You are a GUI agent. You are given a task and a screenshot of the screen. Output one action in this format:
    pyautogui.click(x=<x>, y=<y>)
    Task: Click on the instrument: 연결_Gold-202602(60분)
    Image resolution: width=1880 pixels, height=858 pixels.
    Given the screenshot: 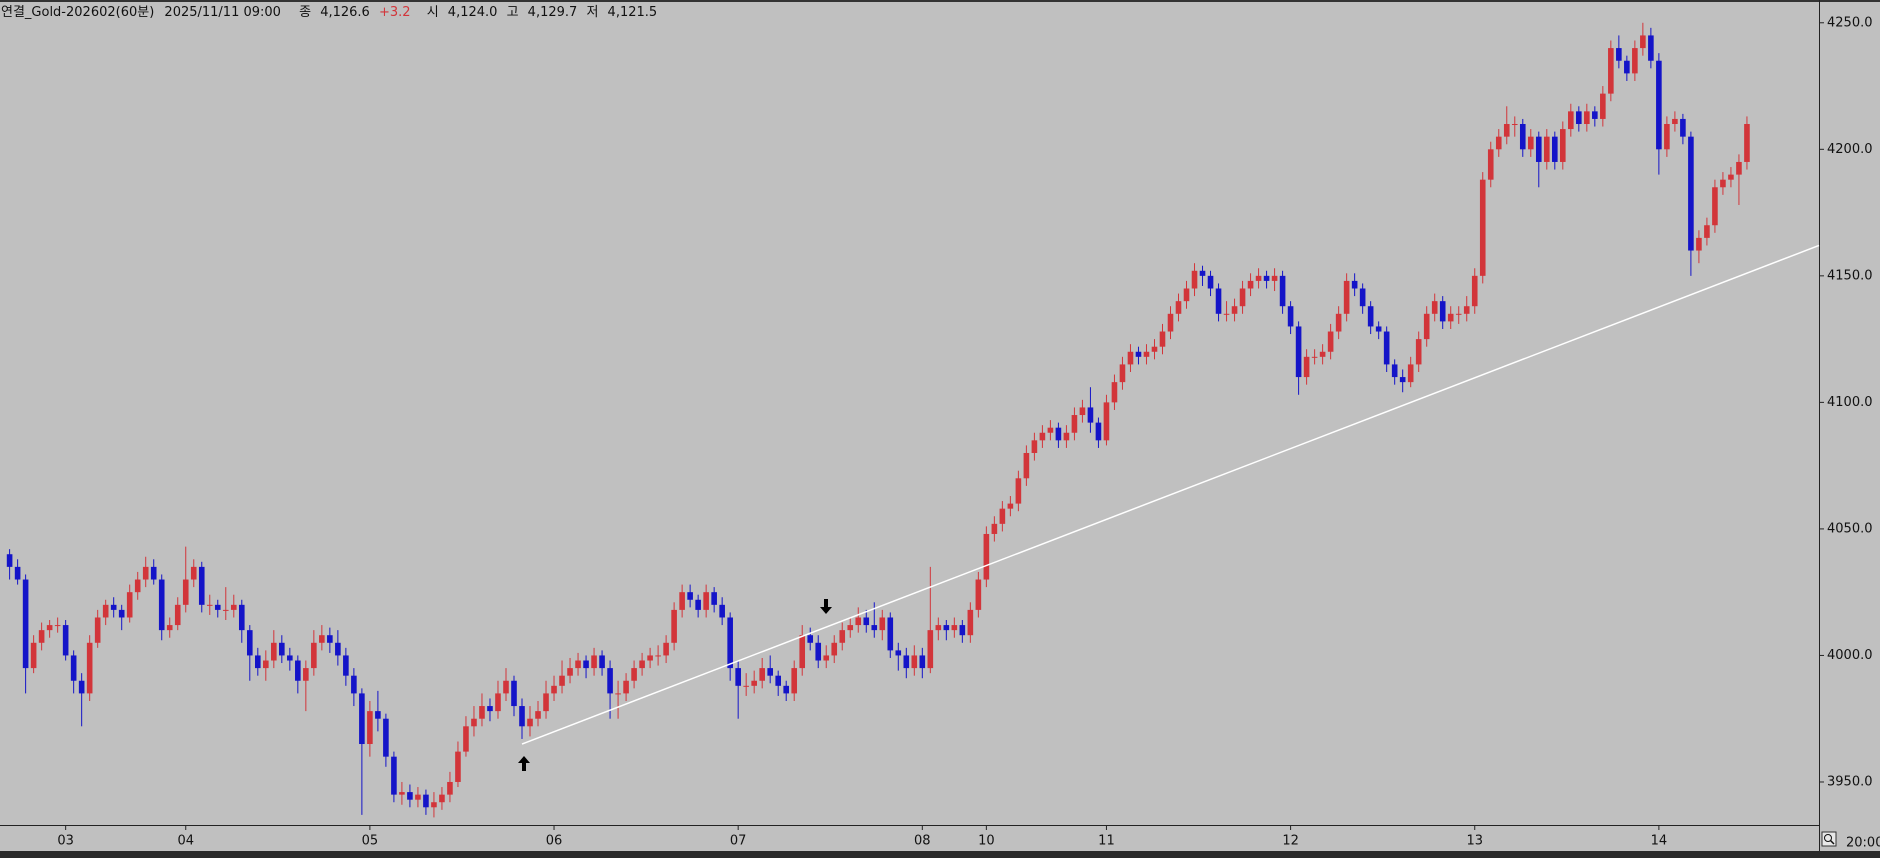 What is the action you would take?
    pyautogui.click(x=77, y=12)
    